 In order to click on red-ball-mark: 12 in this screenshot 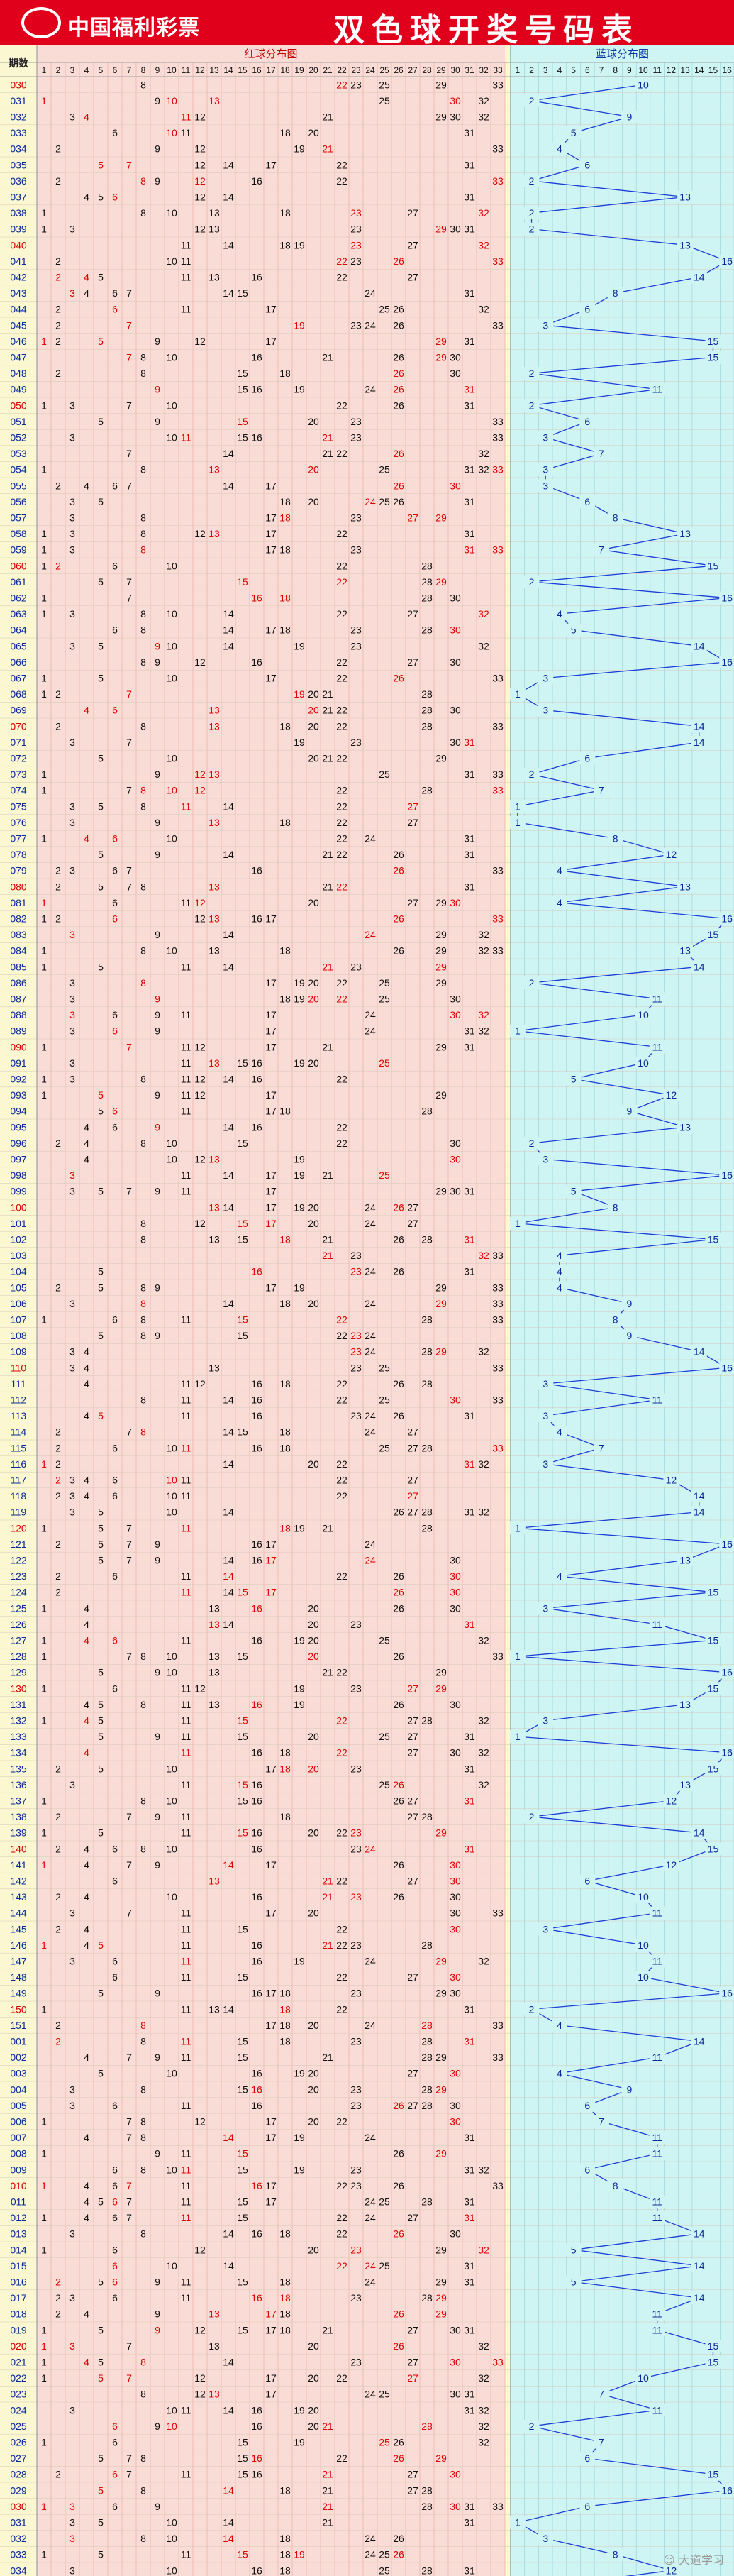, I will do `click(200, 197)`.